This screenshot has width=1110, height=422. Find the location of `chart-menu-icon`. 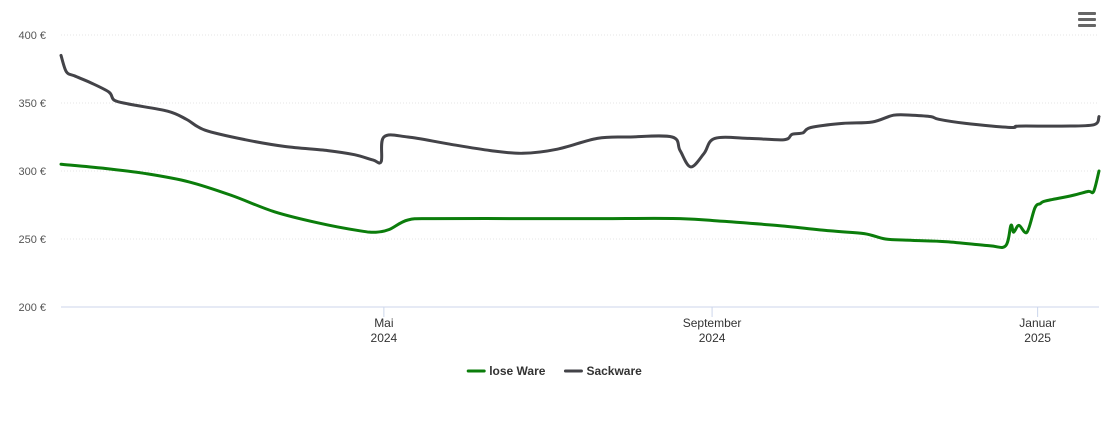

chart-menu-icon is located at coordinates (1087, 22).